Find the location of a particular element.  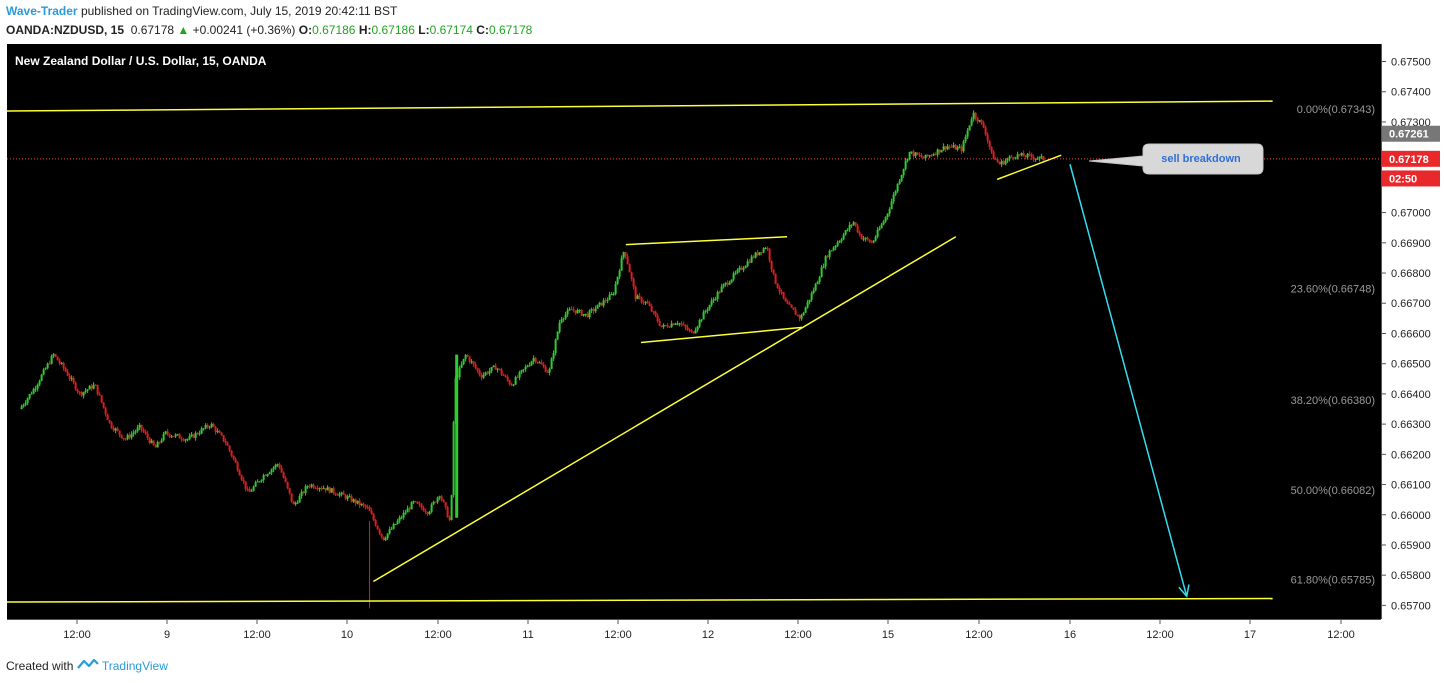

fib-level-label: 0.00%(0.67343) is located at coordinates (1336, 110).